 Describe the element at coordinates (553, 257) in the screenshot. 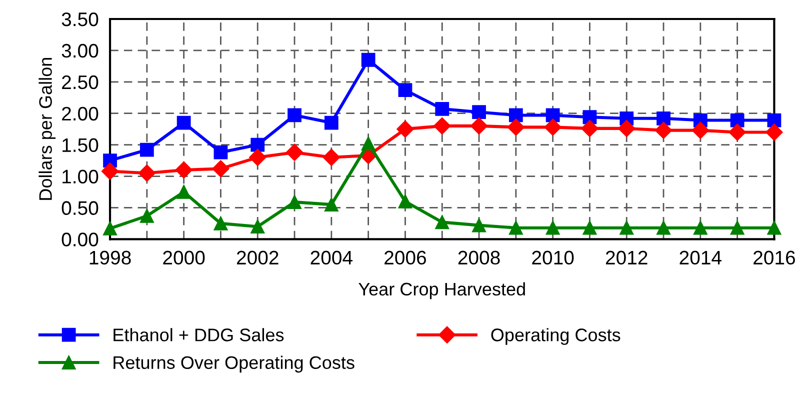

I see `x-tick-label: 2010` at that location.